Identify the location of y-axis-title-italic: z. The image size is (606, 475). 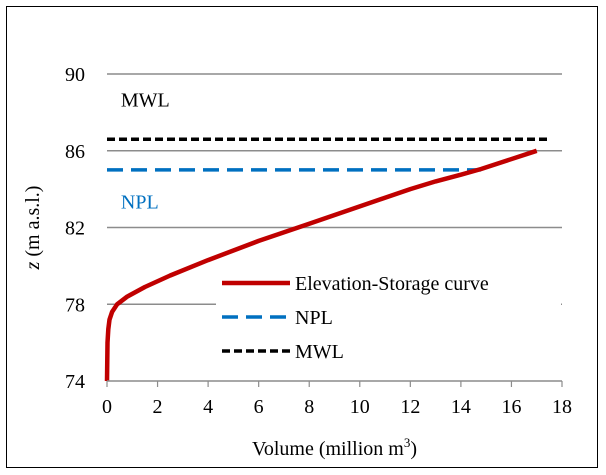
(33, 265).